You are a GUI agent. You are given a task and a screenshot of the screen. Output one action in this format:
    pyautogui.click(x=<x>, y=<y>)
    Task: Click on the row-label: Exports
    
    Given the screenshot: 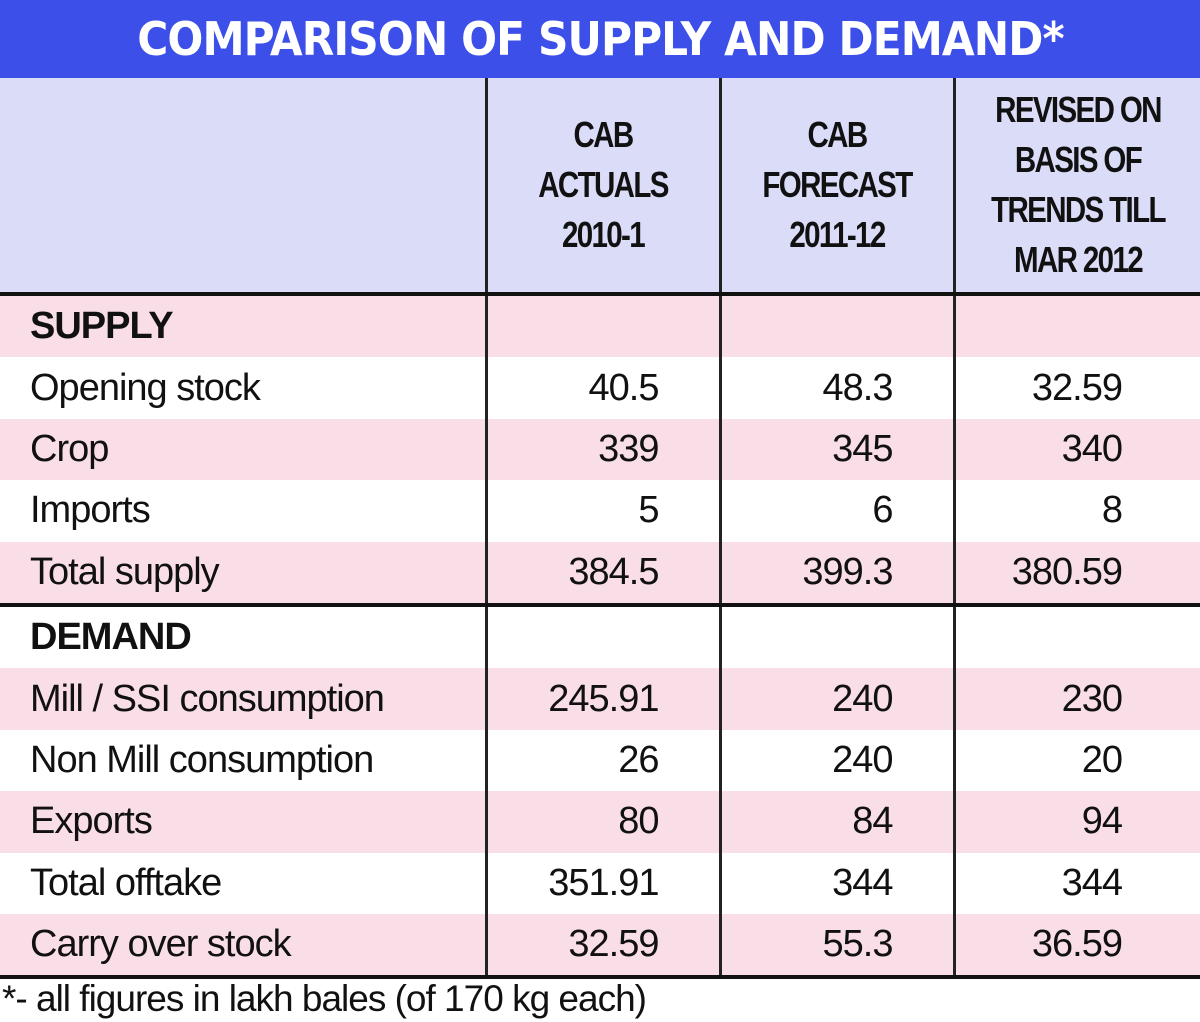 What is the action you would take?
    pyautogui.click(x=243, y=822)
    